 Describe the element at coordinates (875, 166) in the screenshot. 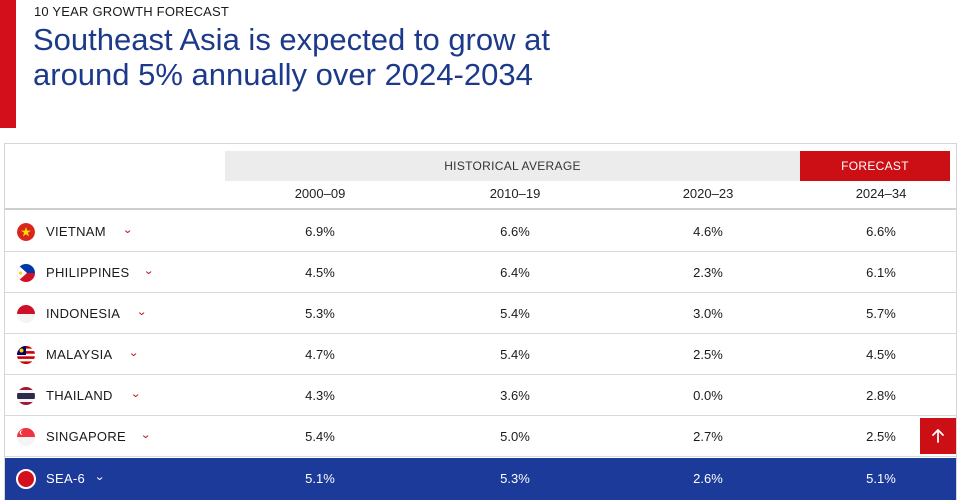

I see `forecast-header: FORECAST` at that location.